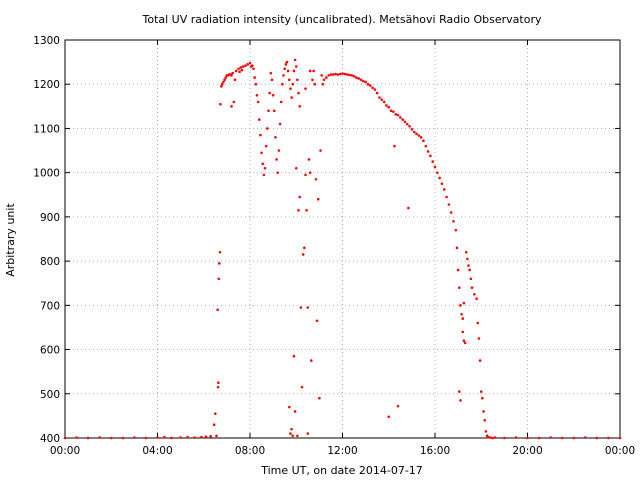 This screenshot has width=640, height=480. I want to click on y-axis-label: Arbitrary unit, so click(10, 240).